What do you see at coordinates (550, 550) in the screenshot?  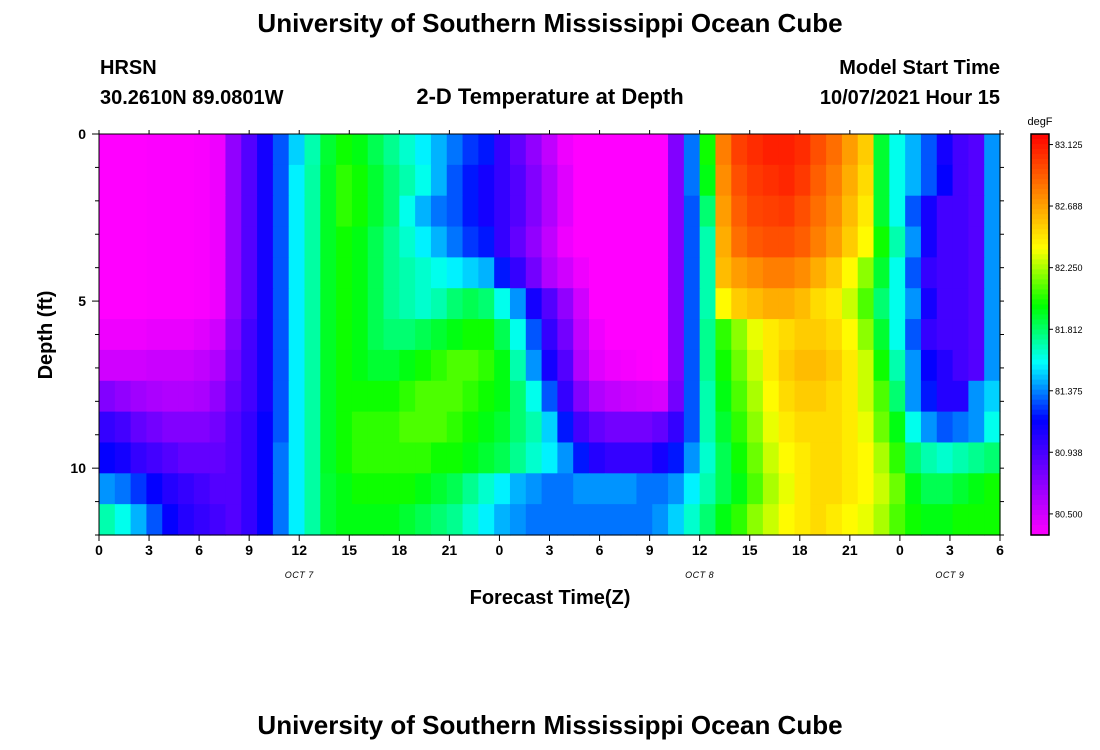 I see `x-tick-label: 3` at bounding box center [550, 550].